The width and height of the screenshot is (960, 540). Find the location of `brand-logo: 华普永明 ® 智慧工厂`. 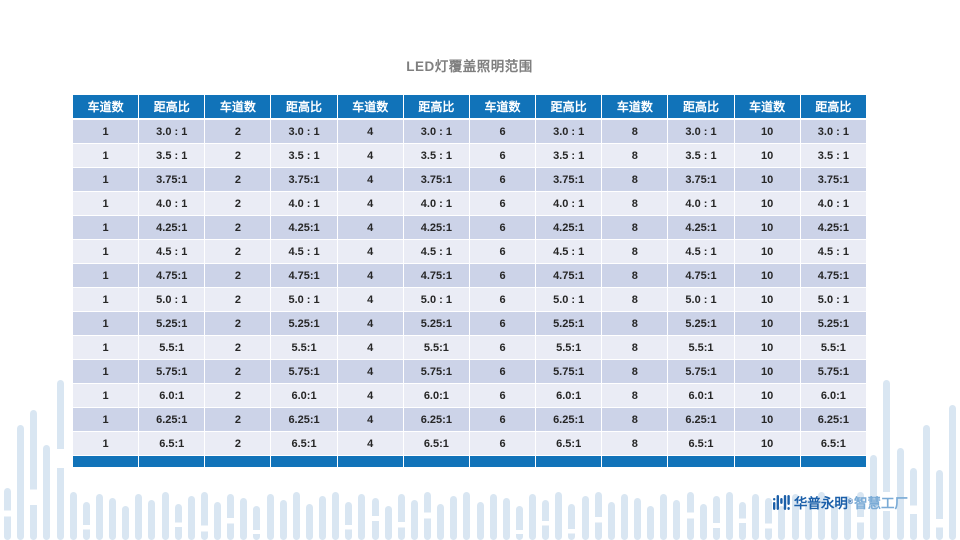

brand-logo: 华普永明 ® 智慧工厂 is located at coordinates (840, 502).